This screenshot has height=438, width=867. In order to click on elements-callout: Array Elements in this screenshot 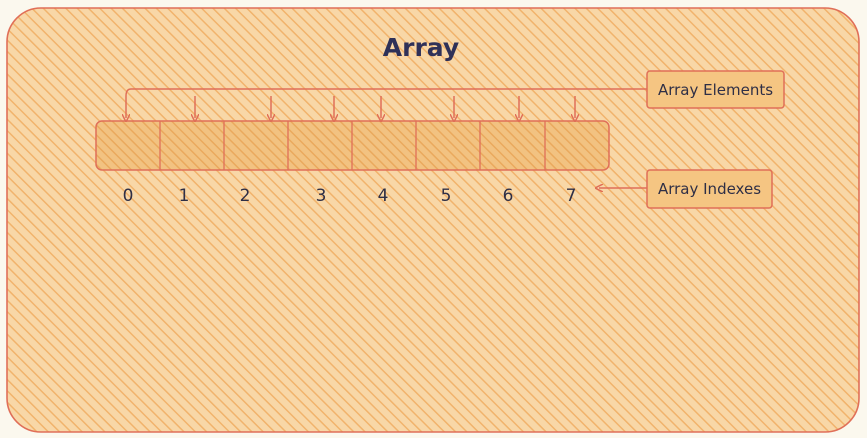, I will do `click(715, 89)`.